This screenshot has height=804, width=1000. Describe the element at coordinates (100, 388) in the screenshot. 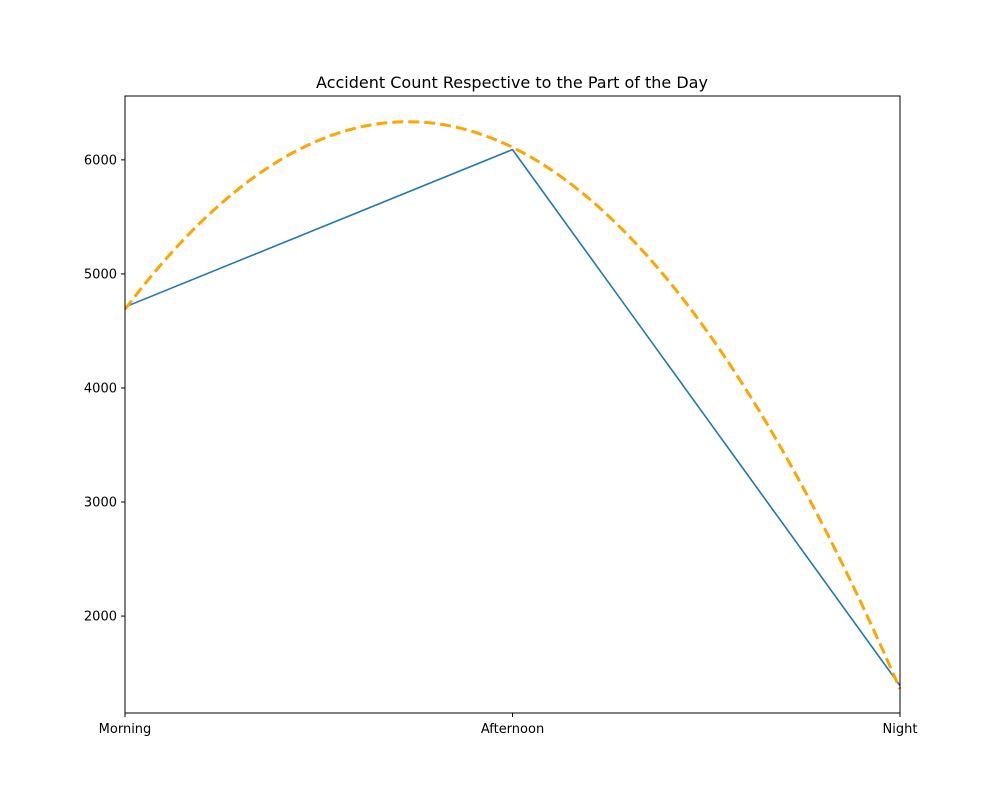

I see `y-tick-label-4000: 4000` at that location.